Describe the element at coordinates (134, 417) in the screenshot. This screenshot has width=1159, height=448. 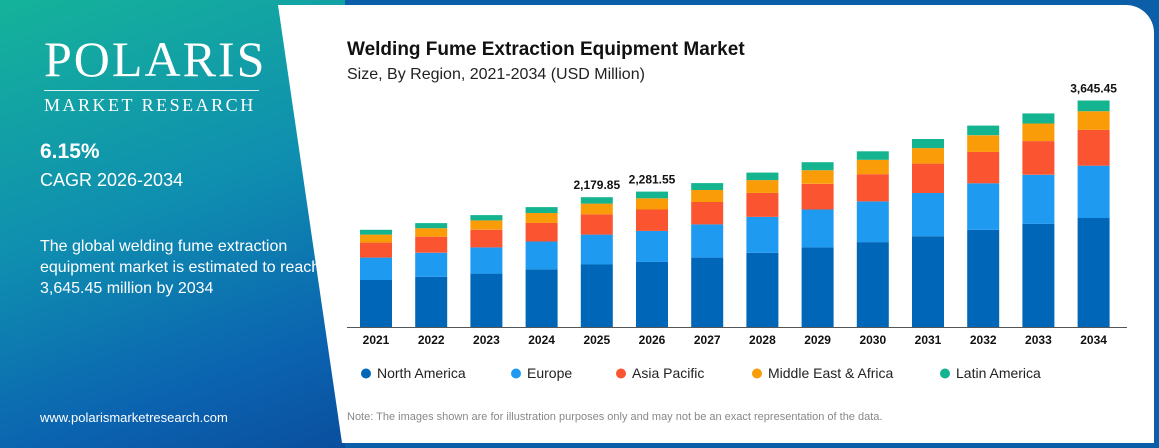
I see `website-link: www.polarismarketresearch.com` at that location.